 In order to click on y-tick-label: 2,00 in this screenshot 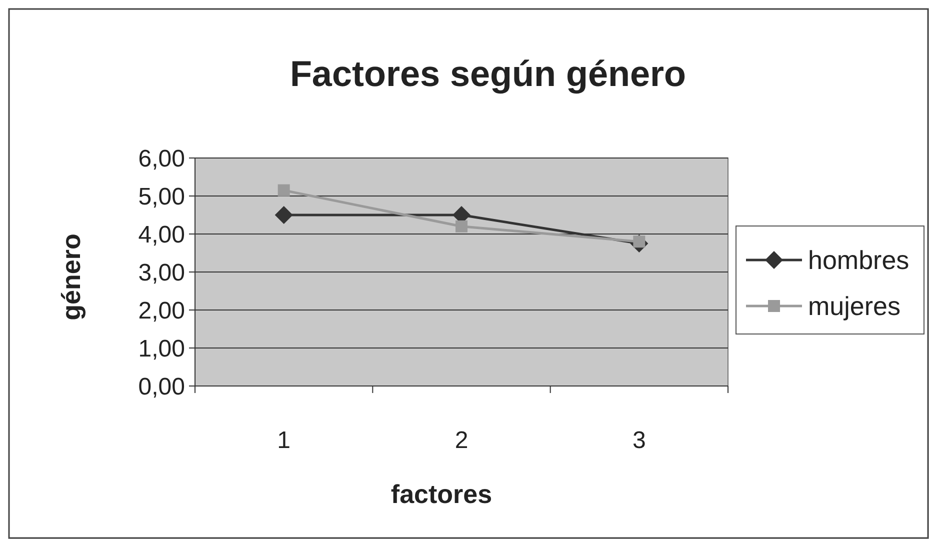, I will do `click(161, 310)`.